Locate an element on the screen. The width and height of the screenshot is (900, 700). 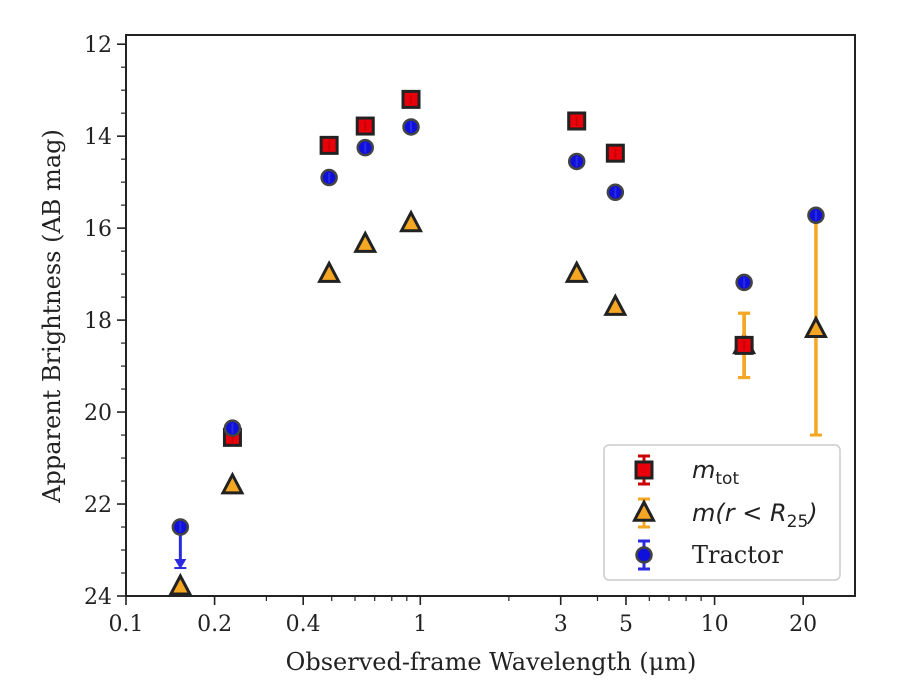
y-tick-label: 22 is located at coordinates (98, 505).